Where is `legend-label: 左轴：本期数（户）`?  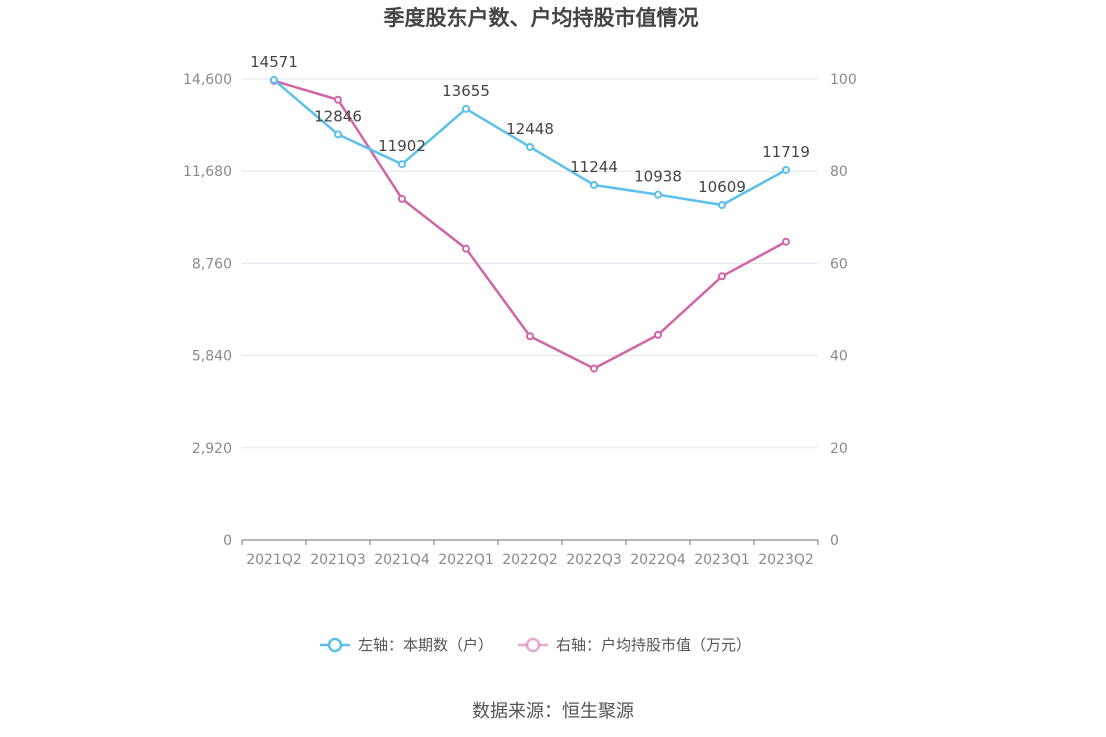
legend-label: 左轴：本期数（户） is located at coordinates (425, 645).